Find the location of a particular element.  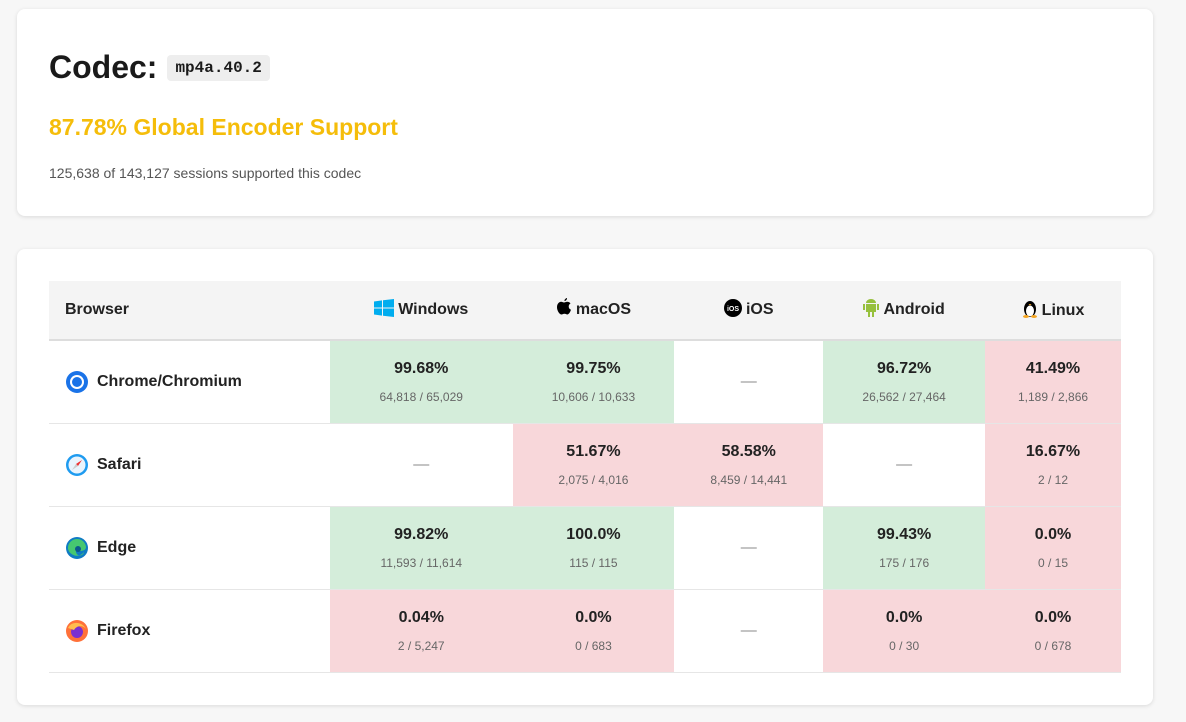

browser-cell: Chrome/Chromium is located at coordinates (189, 382).